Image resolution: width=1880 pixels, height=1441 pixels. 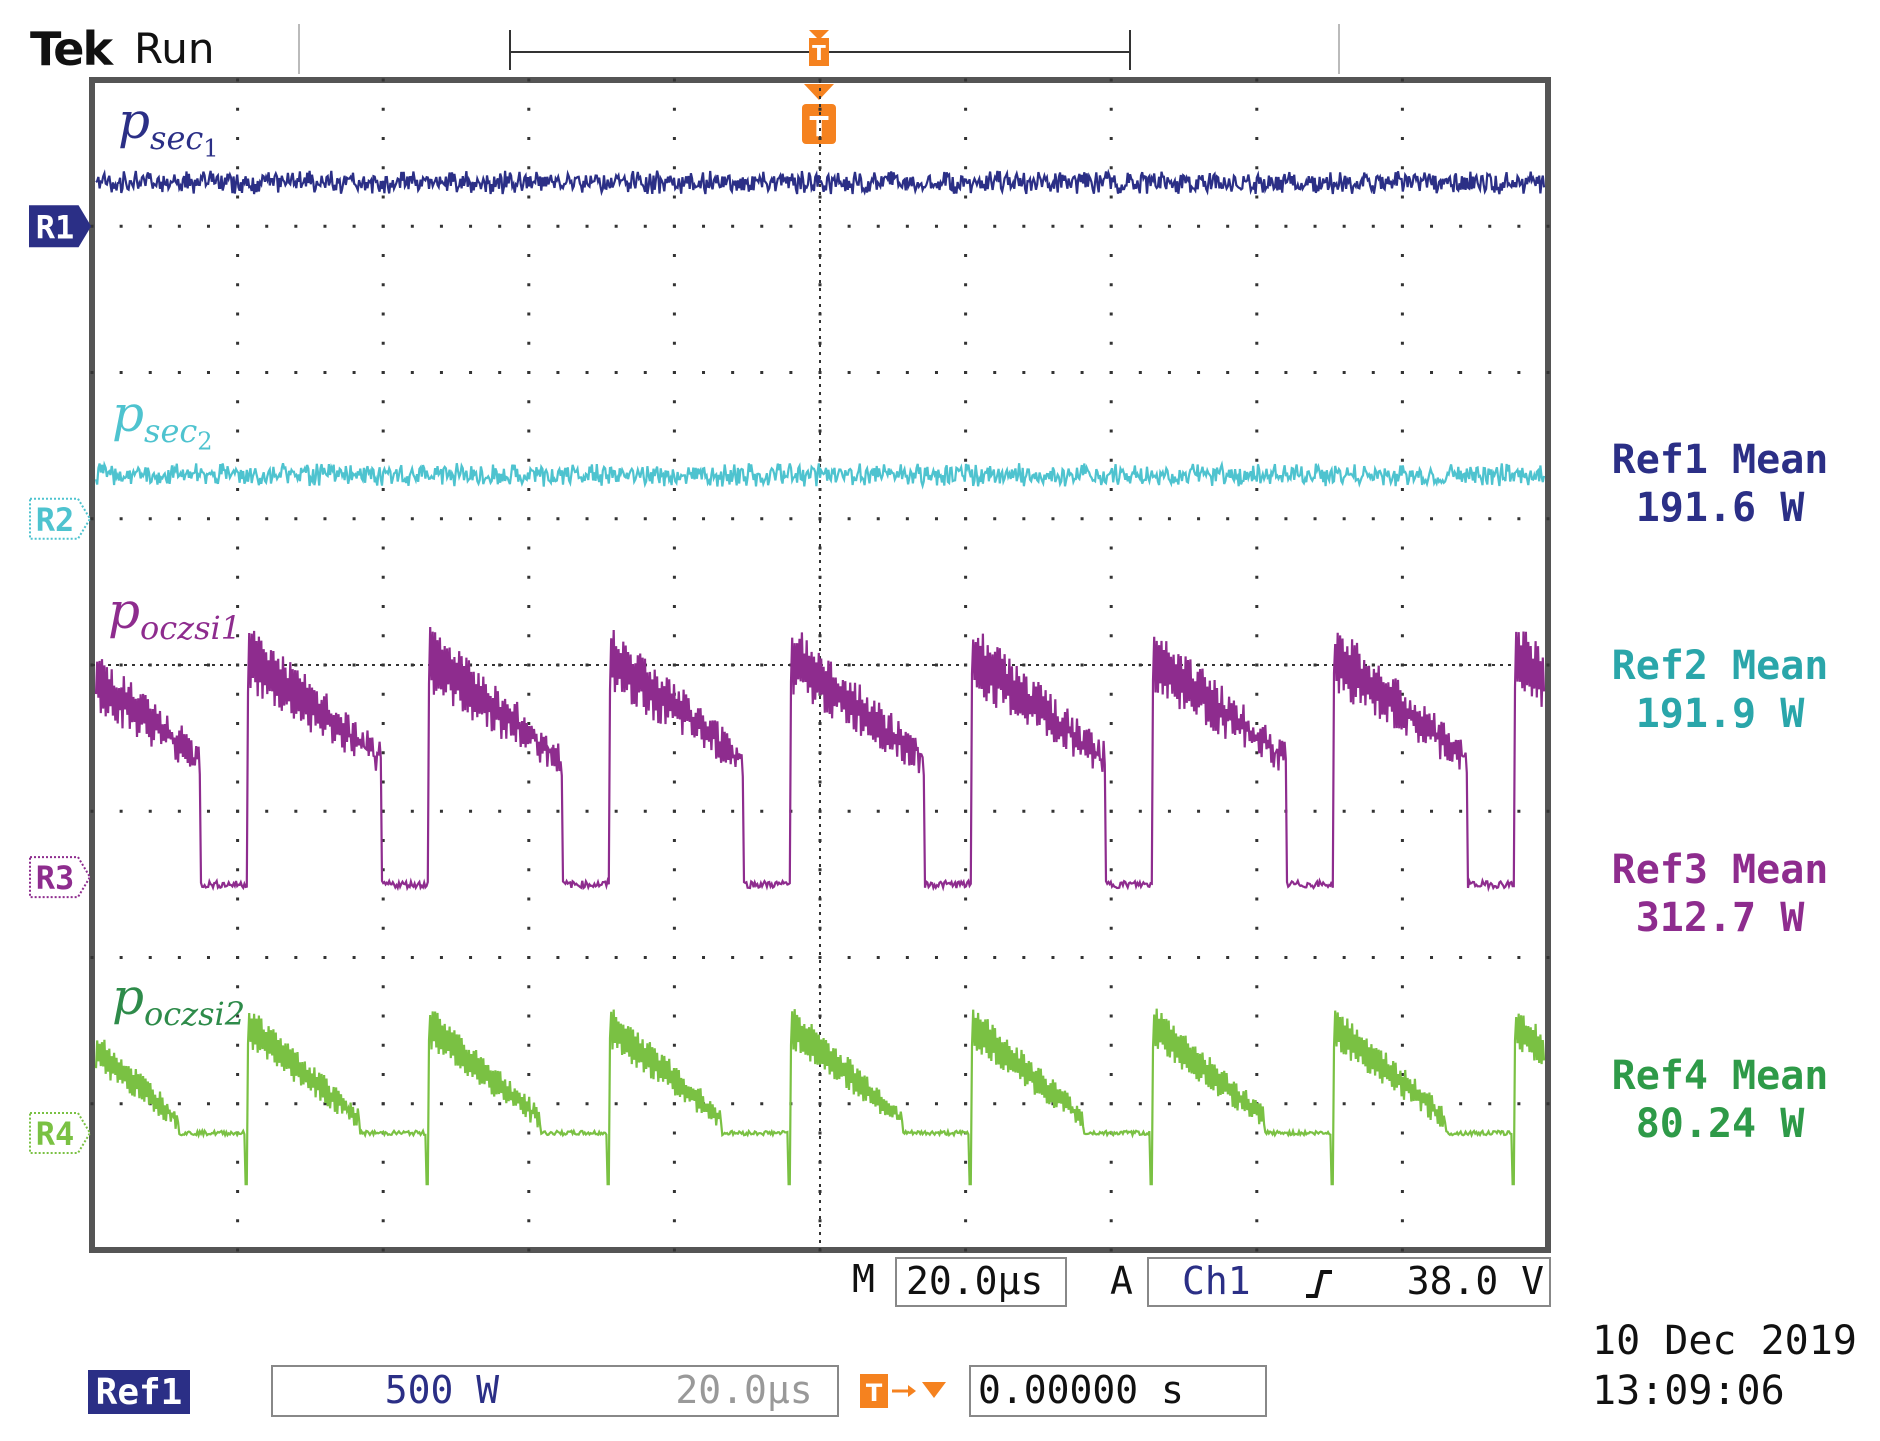 I want to click on header-separator-left, so click(x=299, y=49).